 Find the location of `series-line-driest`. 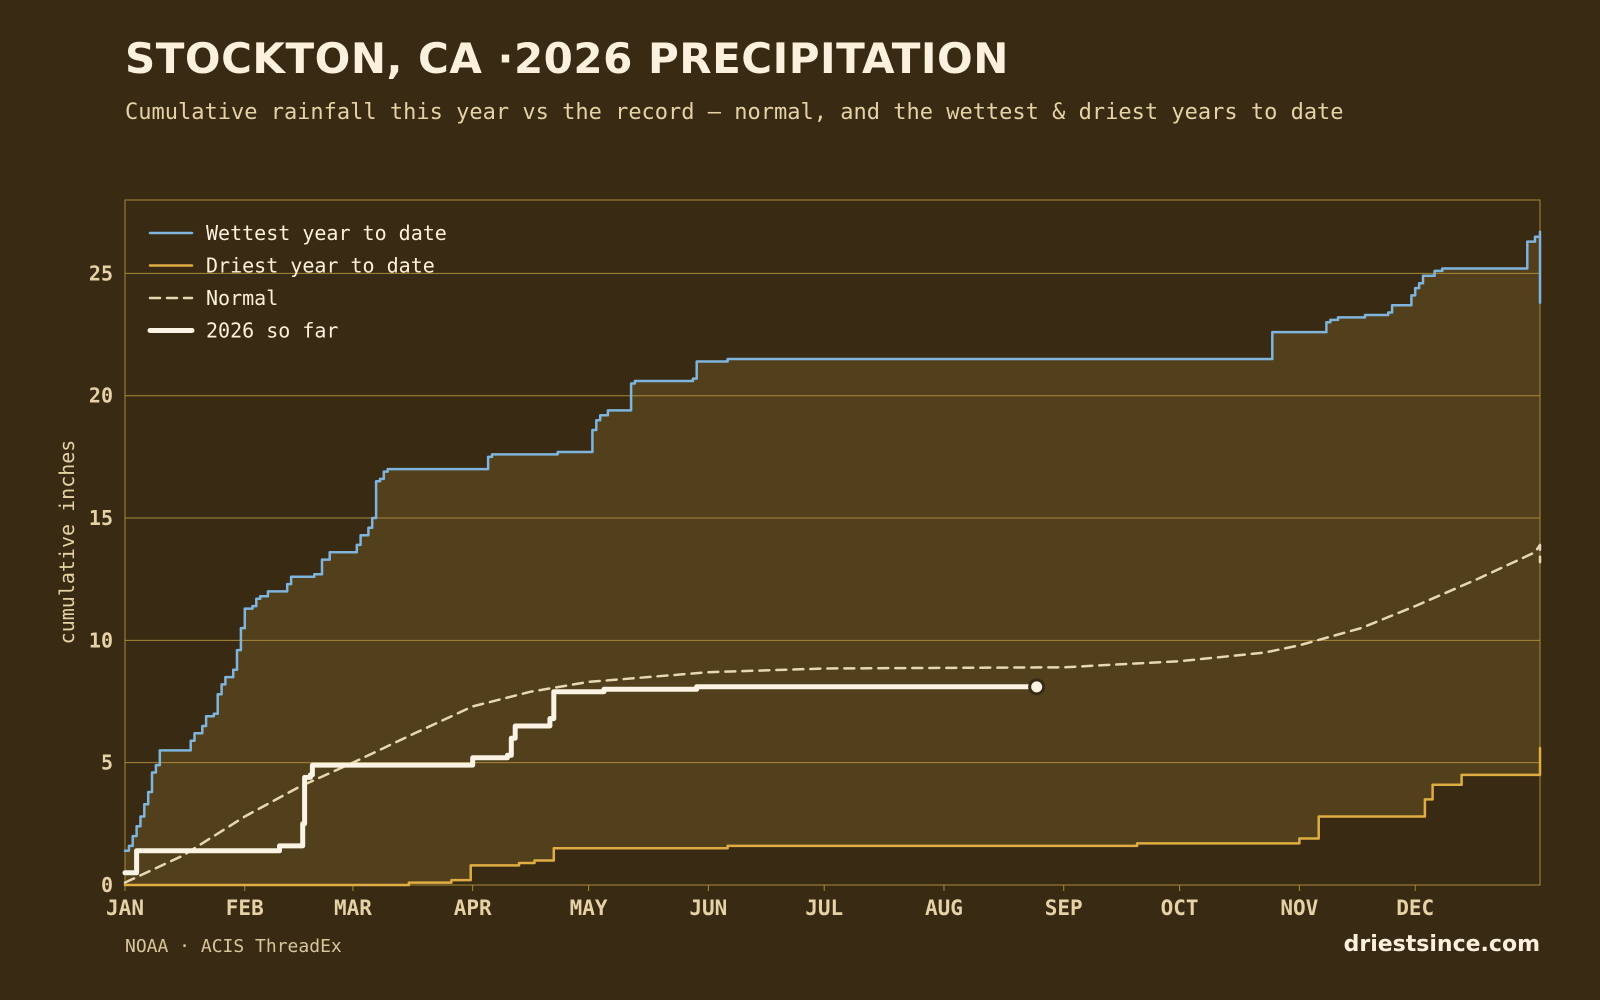

series-line-driest is located at coordinates (832, 816).